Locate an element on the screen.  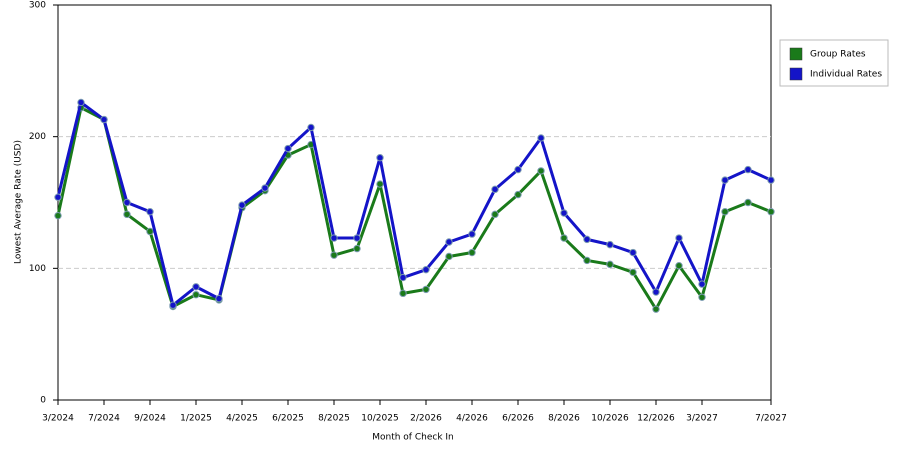
y-axis-label: Lowest Average Rate (USD) is located at coordinates (19, 202).